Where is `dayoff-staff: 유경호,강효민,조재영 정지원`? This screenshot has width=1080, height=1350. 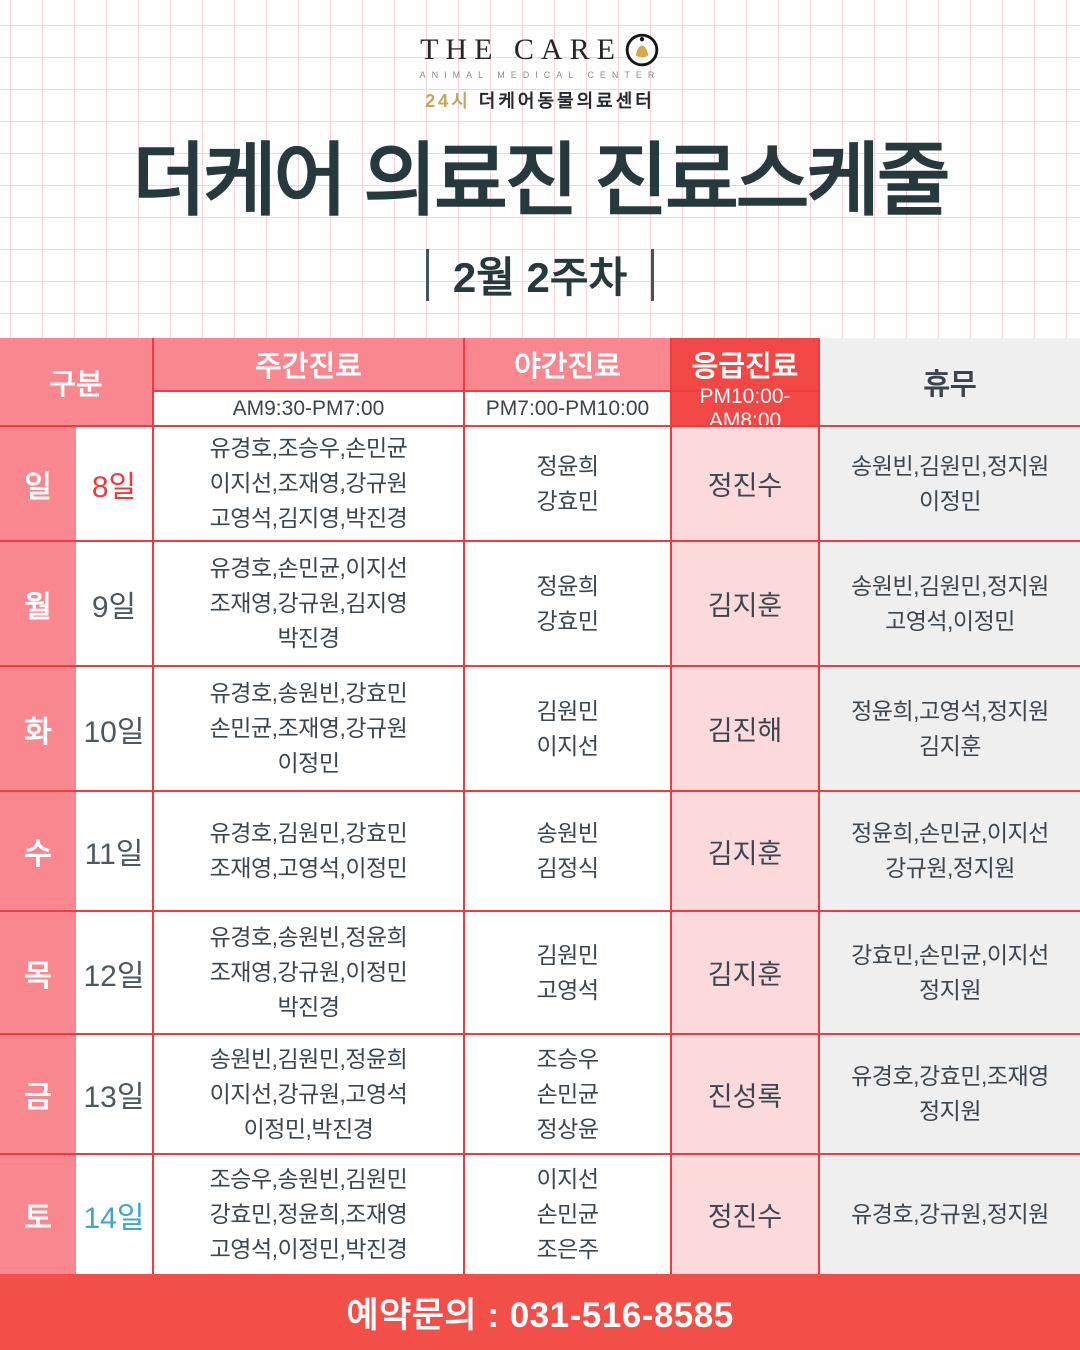
dayoff-staff: 유경호,강효민,조재영 정지원 is located at coordinates (949, 1093).